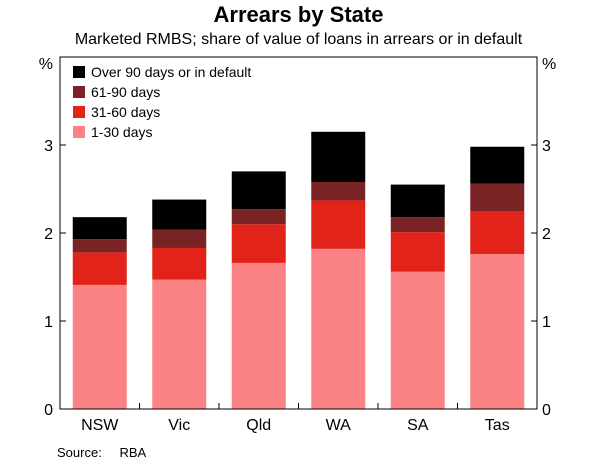  I want to click on source-value: RBA, so click(133, 452).